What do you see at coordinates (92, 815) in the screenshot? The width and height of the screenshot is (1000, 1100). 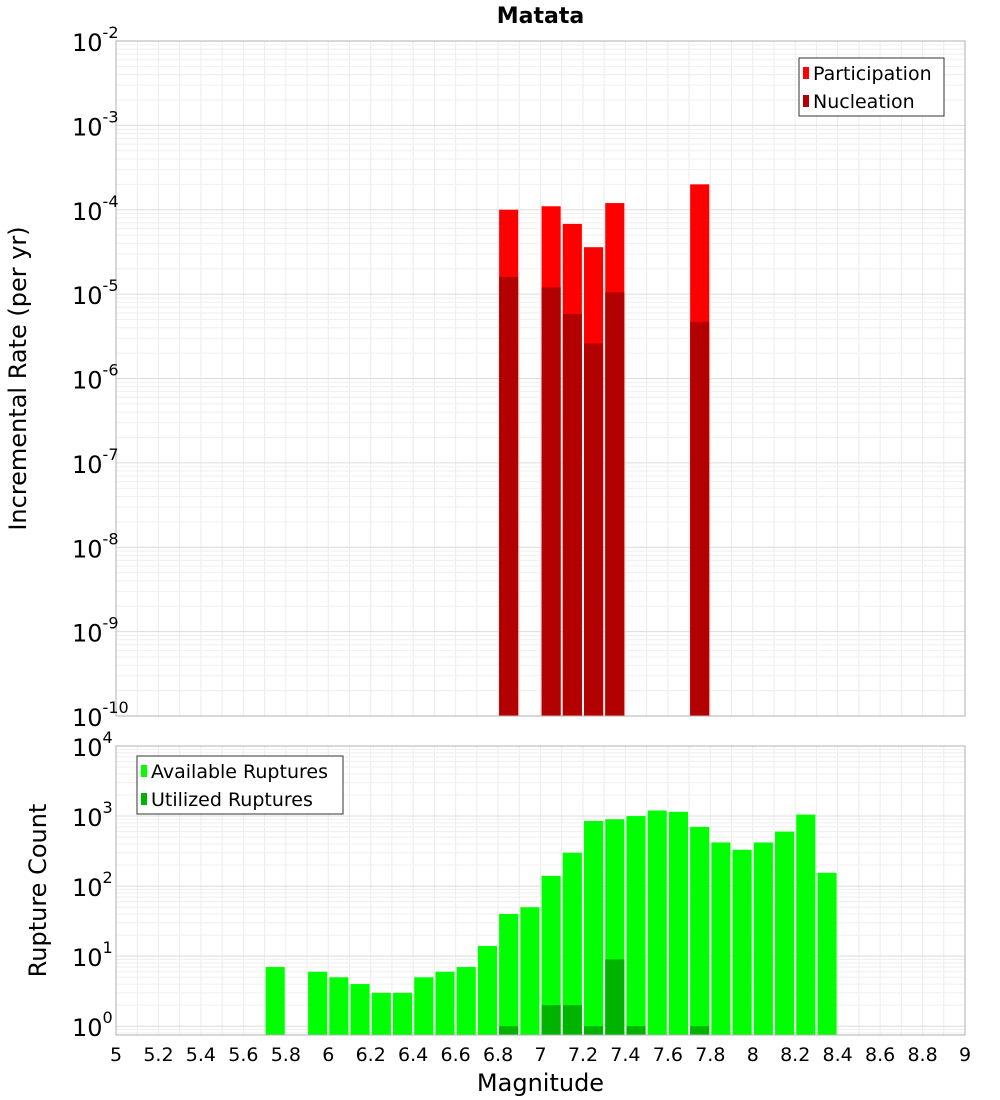 I see `y-tick-label: 10³` at bounding box center [92, 815].